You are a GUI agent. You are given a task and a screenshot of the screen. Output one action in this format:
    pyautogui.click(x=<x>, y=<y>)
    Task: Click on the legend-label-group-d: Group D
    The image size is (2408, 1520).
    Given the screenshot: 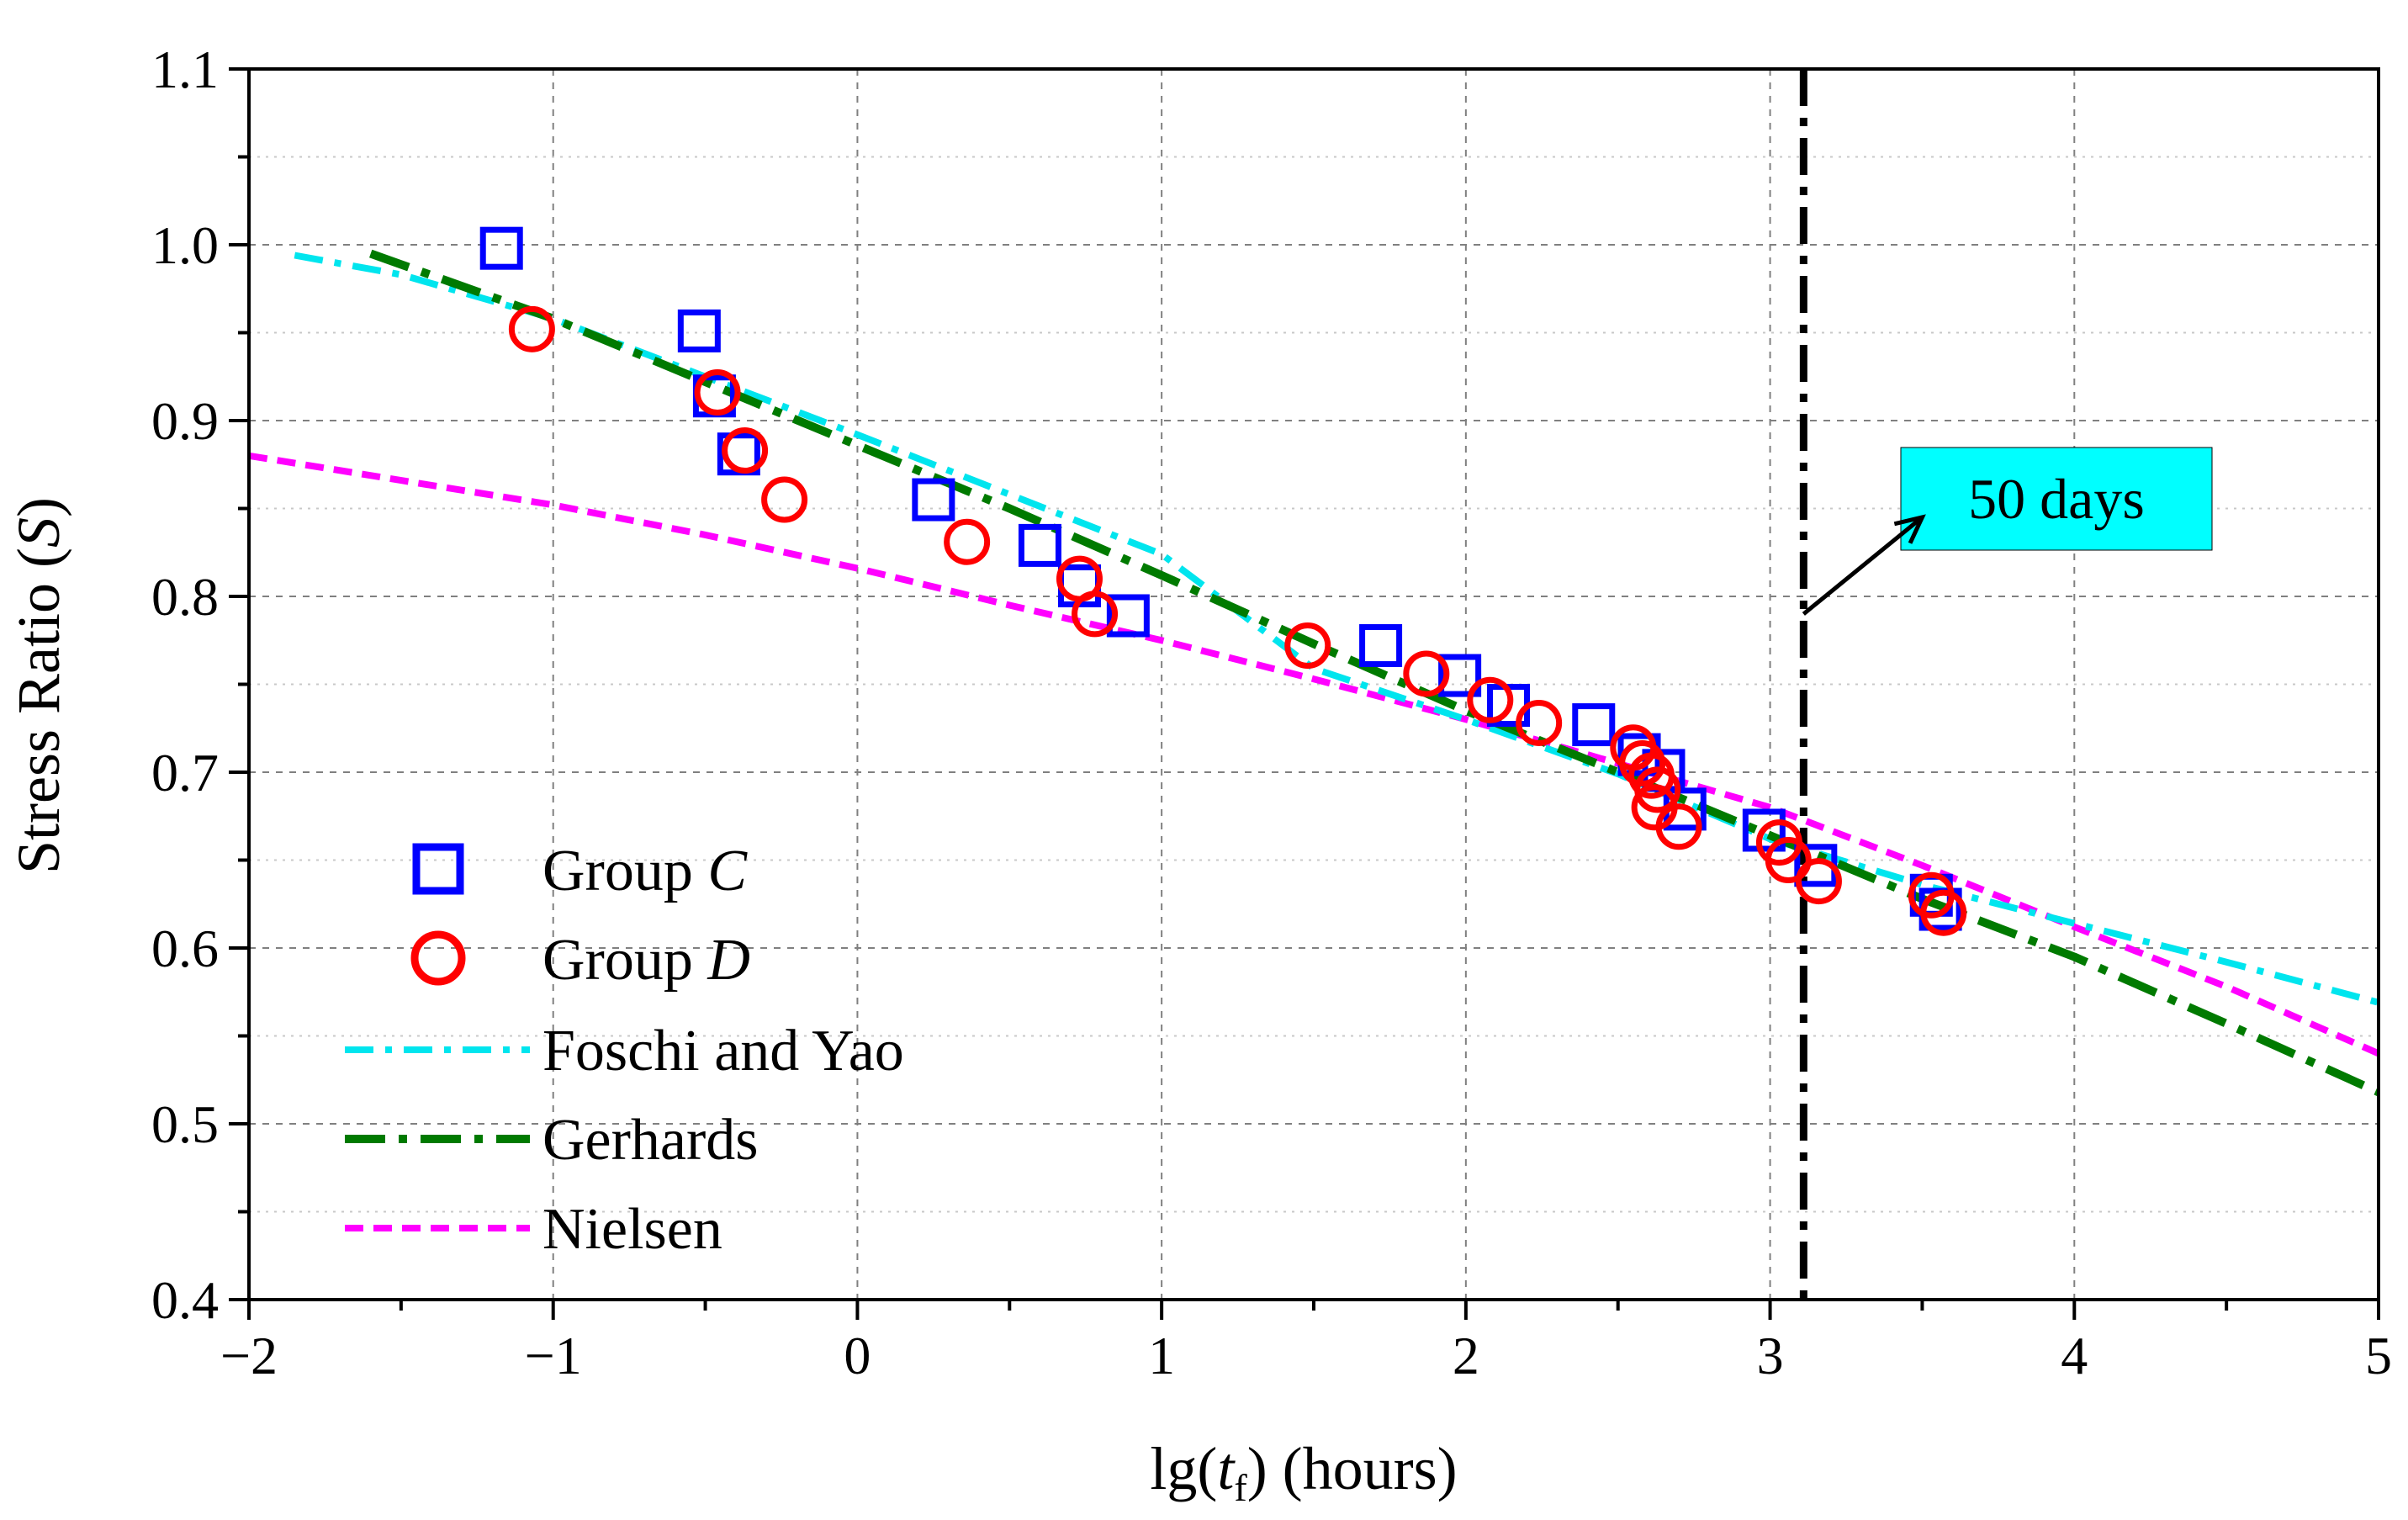 What is the action you would take?
    pyautogui.click(x=646, y=961)
    